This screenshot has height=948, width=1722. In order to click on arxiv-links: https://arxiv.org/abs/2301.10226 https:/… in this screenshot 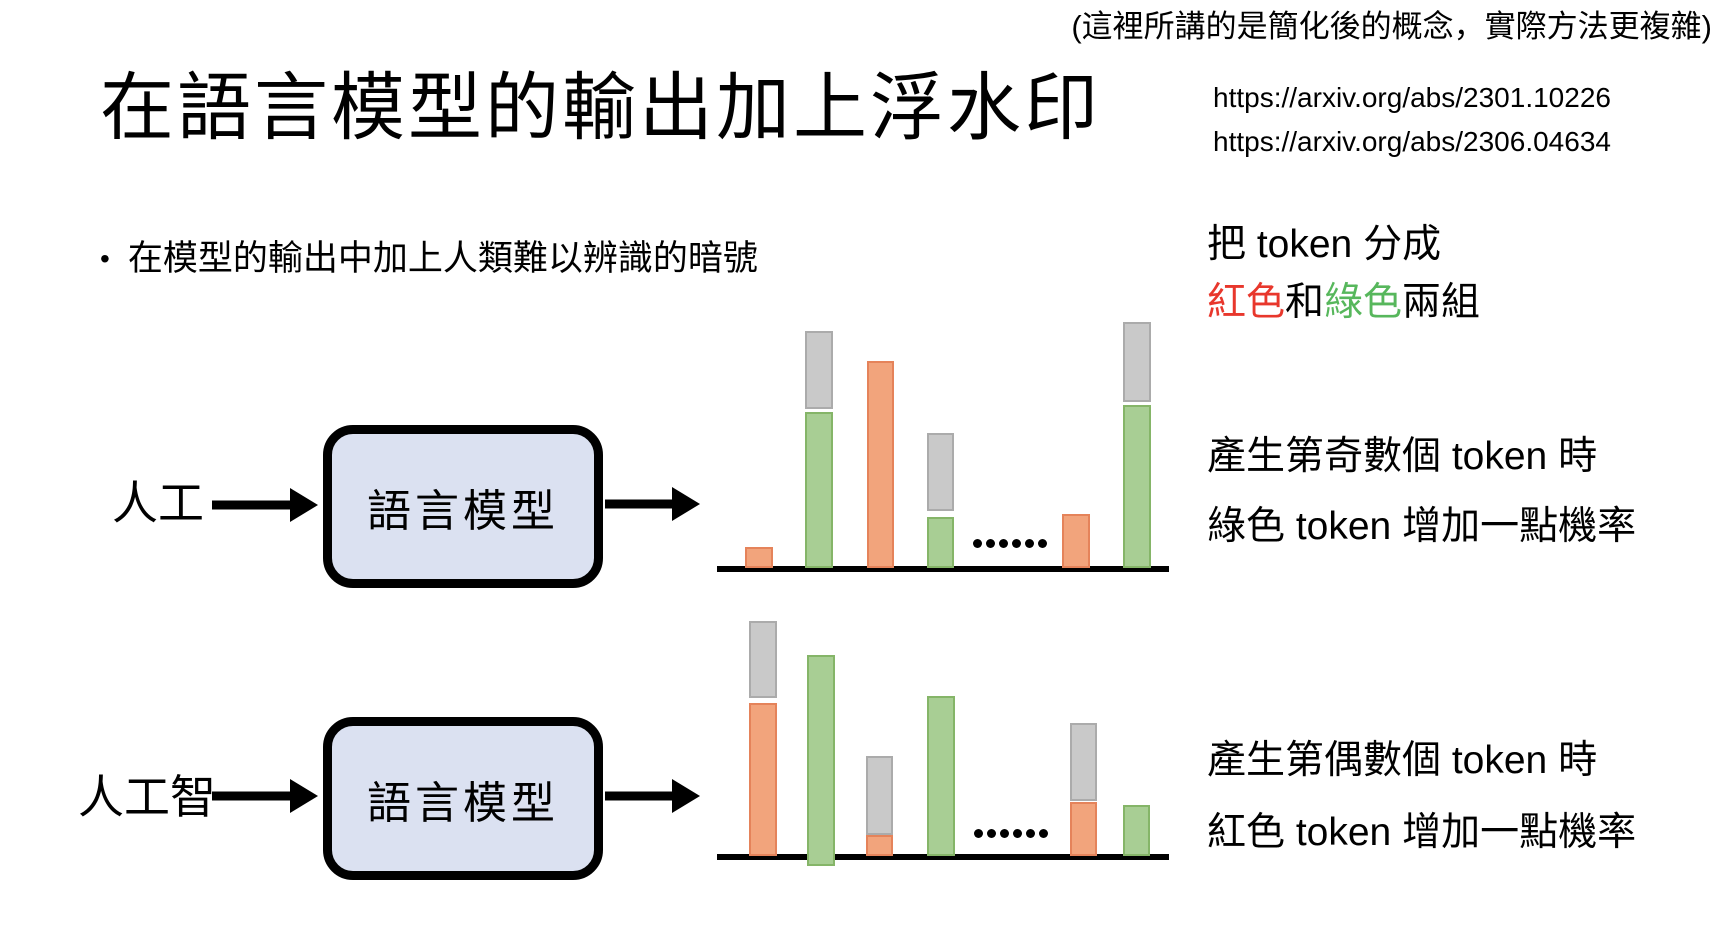, I will do `click(1412, 120)`.